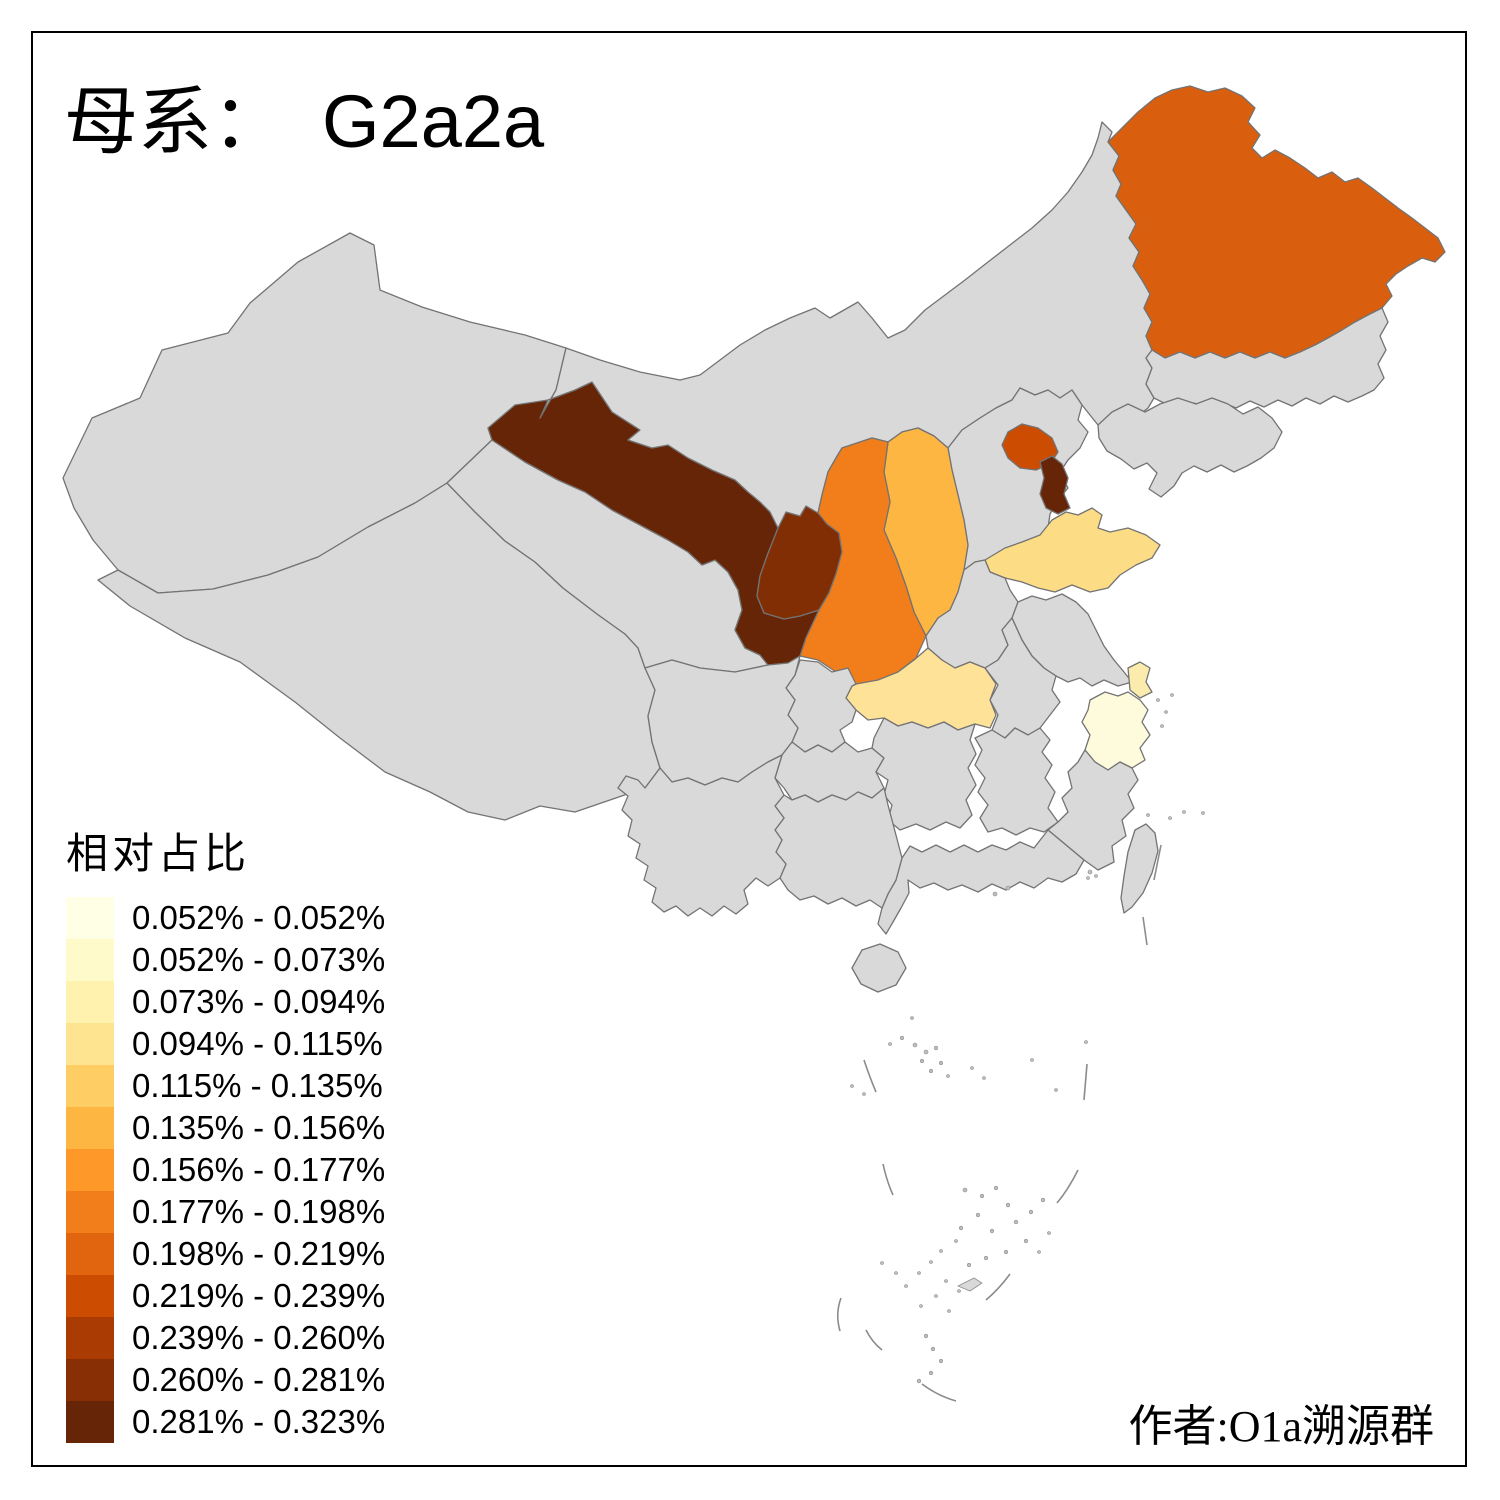 Image resolution: width=1500 pixels, height=1500 pixels. What do you see at coordinates (259, 1253) in the screenshot?
I see `legend-label: 0.198% - 0.219%` at bounding box center [259, 1253].